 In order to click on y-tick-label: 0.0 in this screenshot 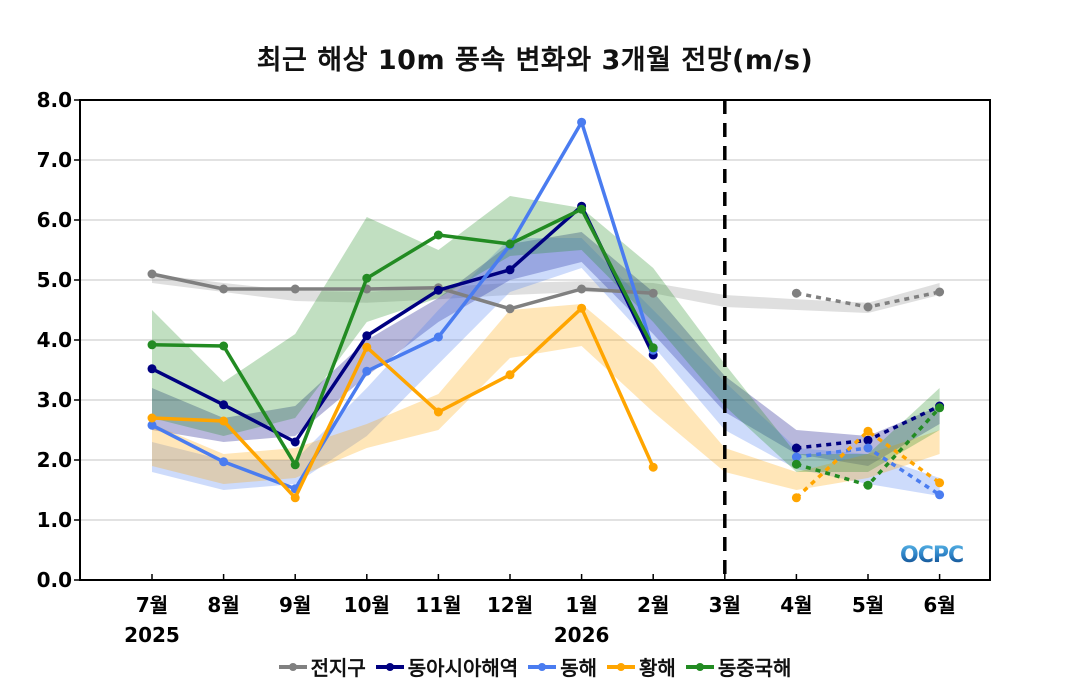, I will do `click(54, 580)`.